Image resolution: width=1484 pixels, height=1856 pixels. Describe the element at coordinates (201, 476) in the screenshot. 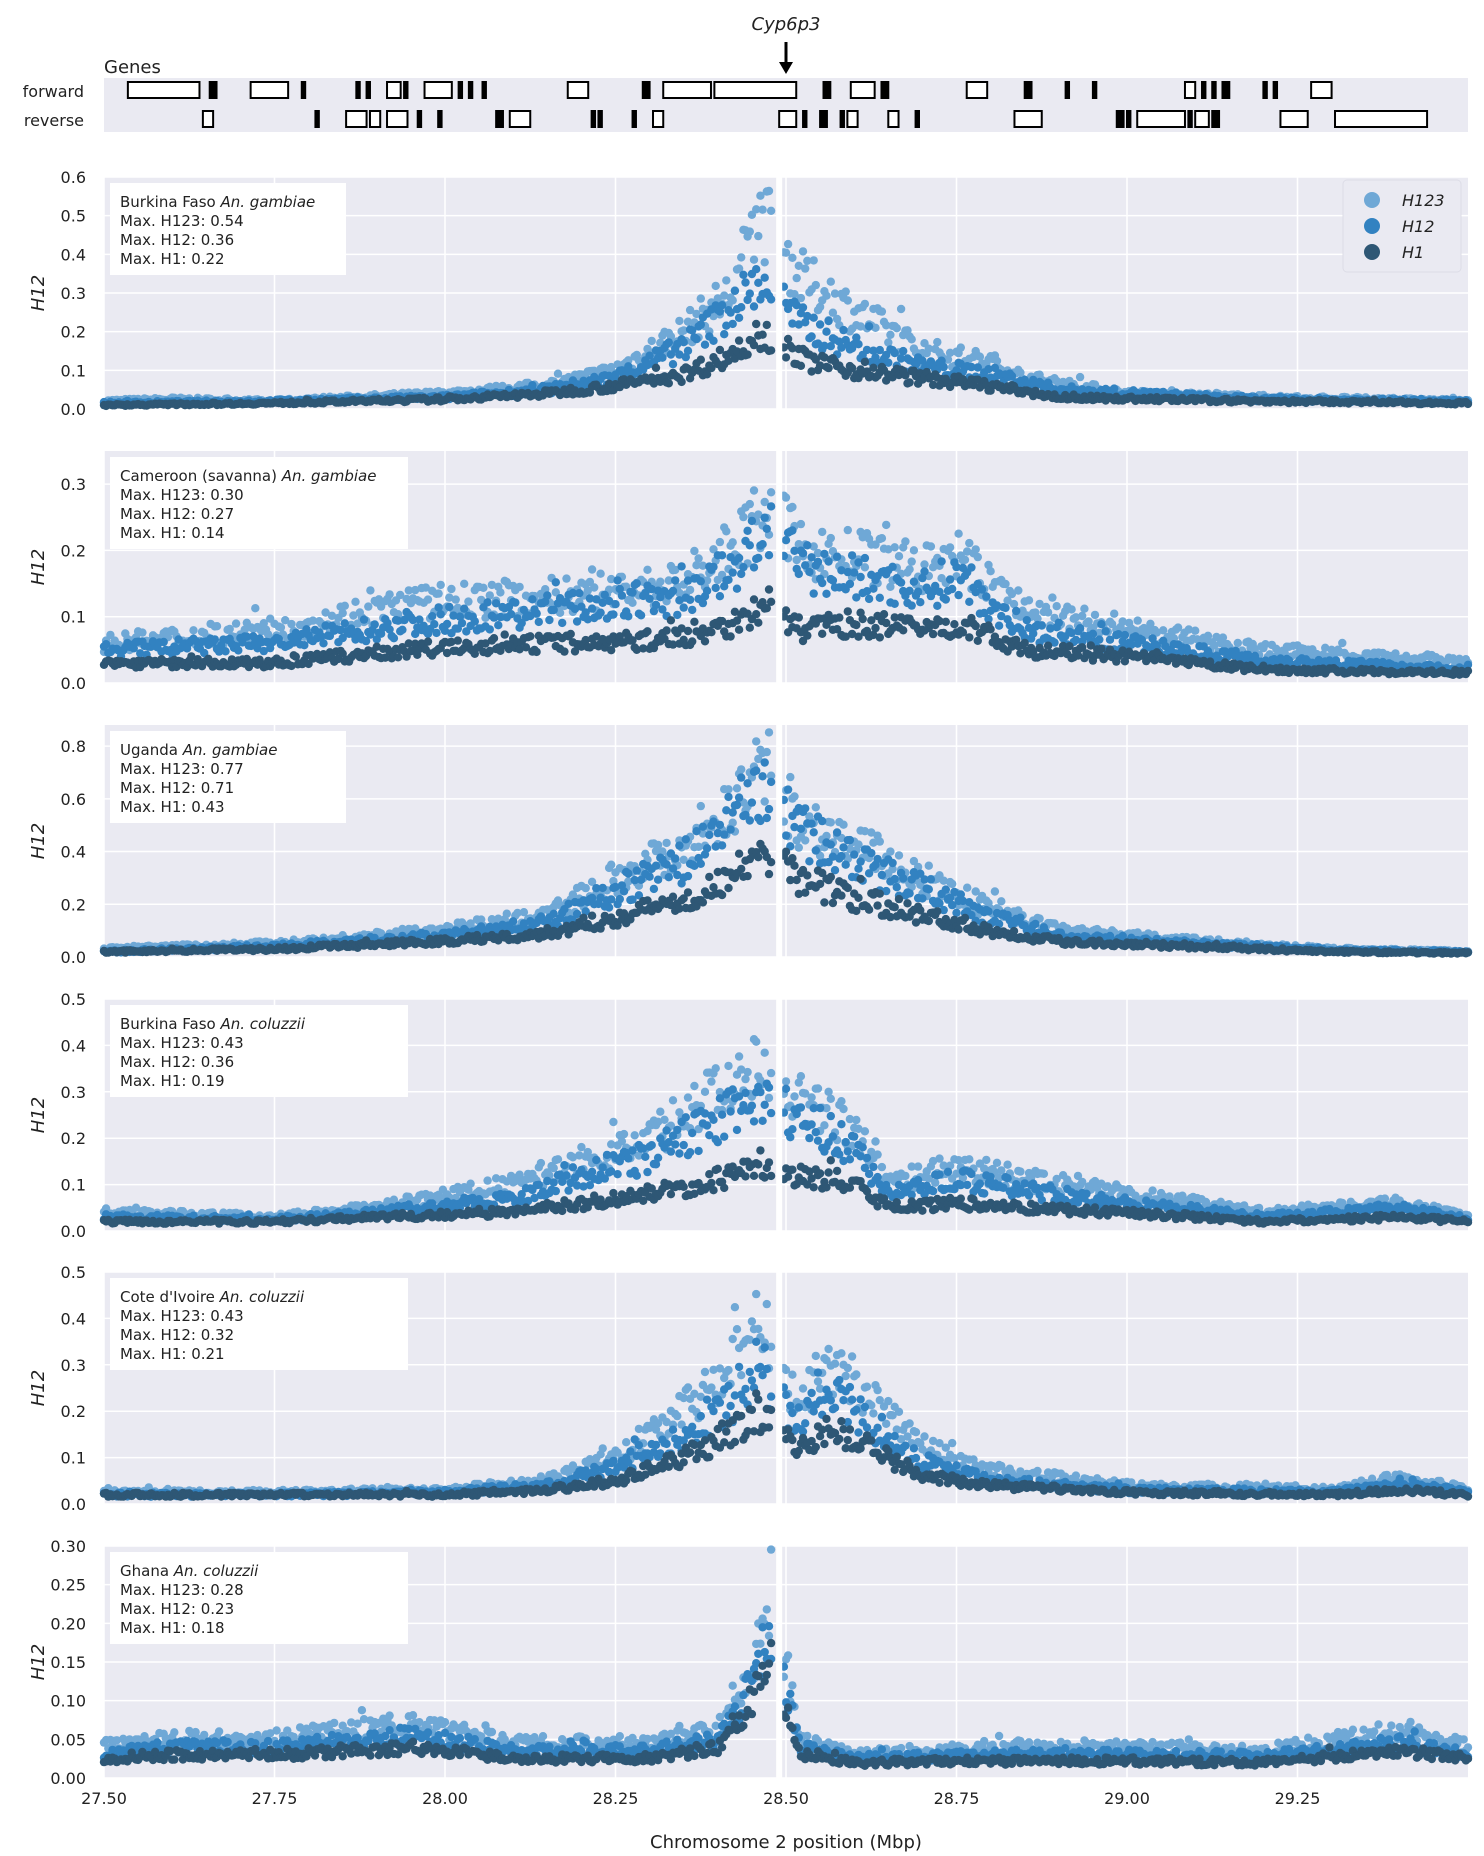

I see `population-name: Cameroon (savanna)` at that location.